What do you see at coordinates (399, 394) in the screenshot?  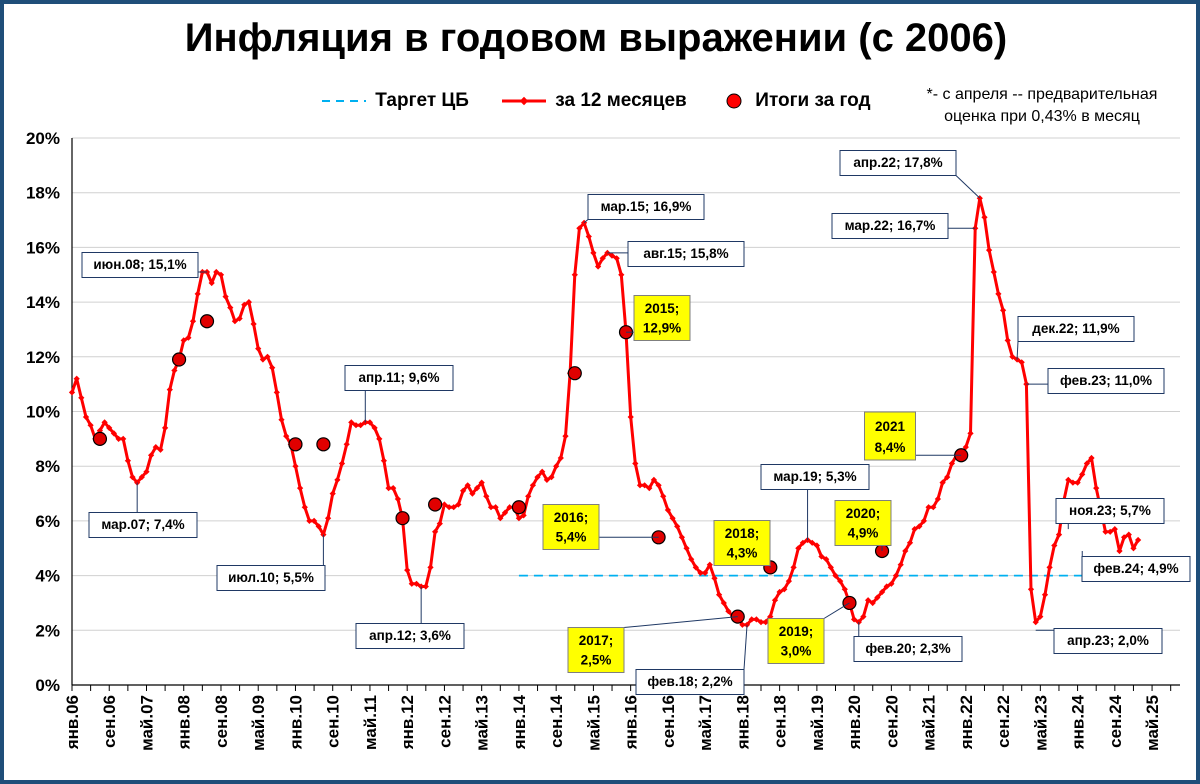 I see `annotation-label: апр.11; 9,6%` at bounding box center [399, 394].